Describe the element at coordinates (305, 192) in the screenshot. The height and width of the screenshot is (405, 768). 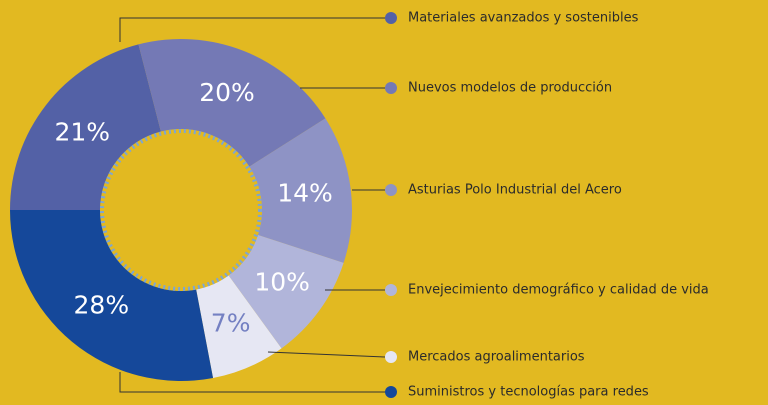
I see `value-label: 14%` at that location.